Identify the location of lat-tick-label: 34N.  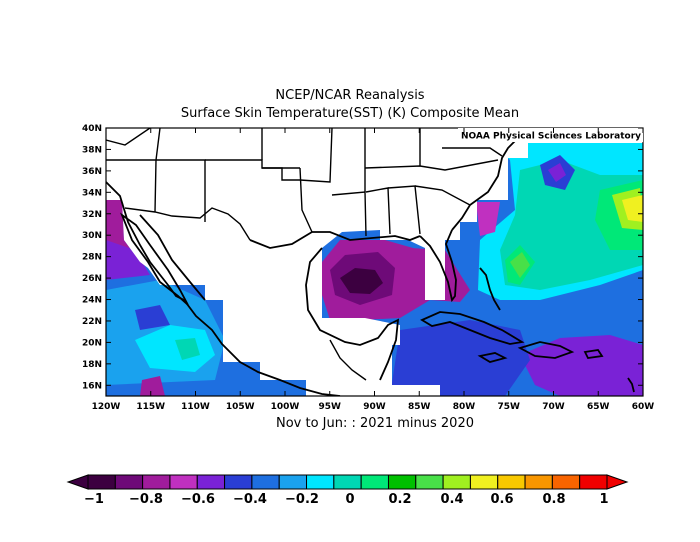
(92, 193).